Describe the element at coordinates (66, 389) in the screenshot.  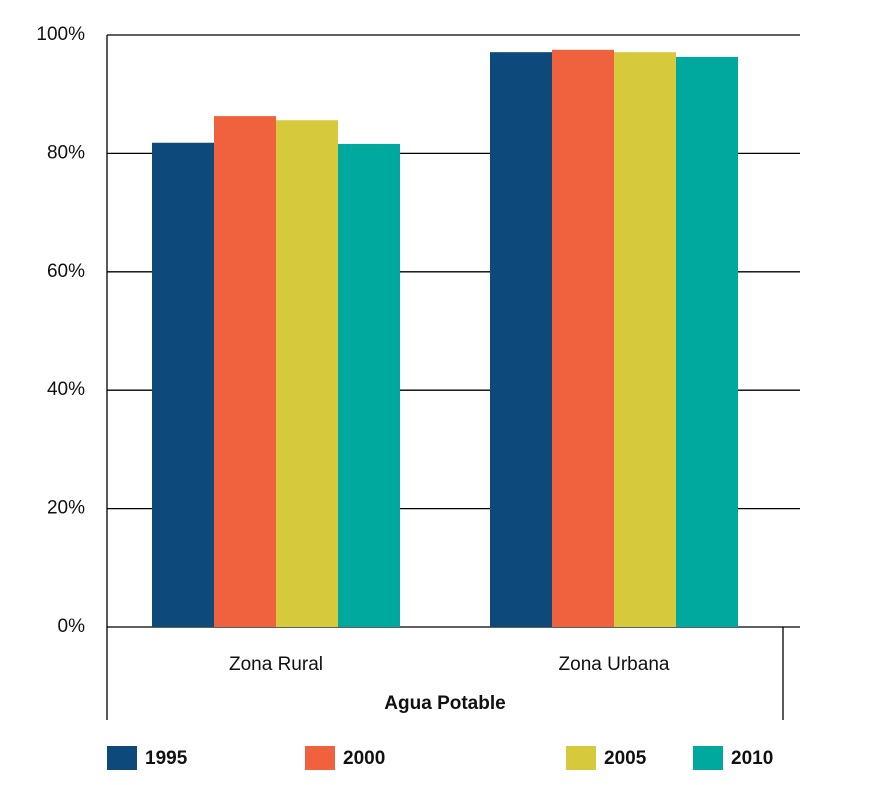
I see `y-tick-label: 40%` at that location.